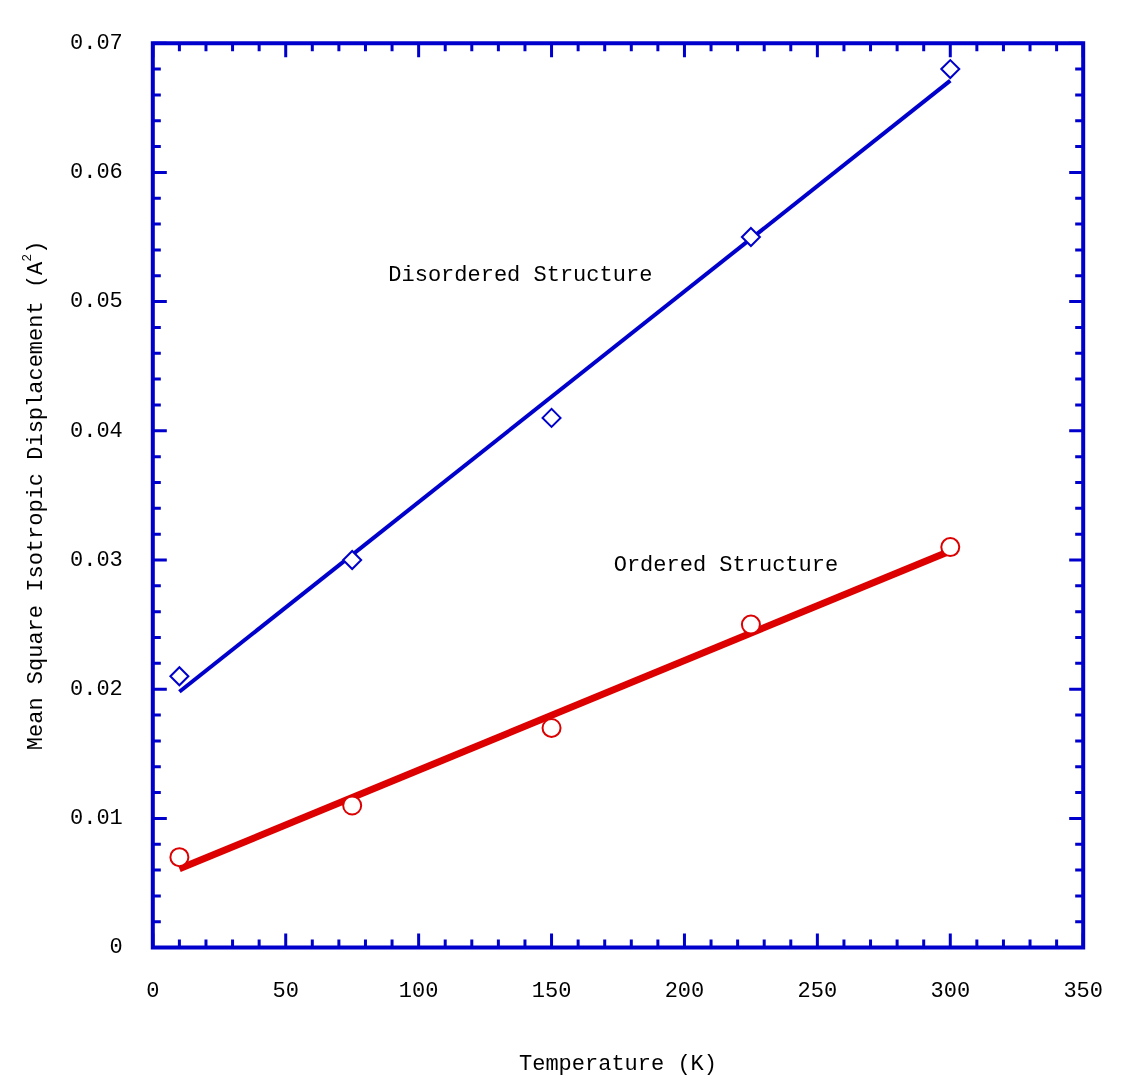  What do you see at coordinates (96, 44) in the screenshot?
I see `y-tick-label: 0.07` at bounding box center [96, 44].